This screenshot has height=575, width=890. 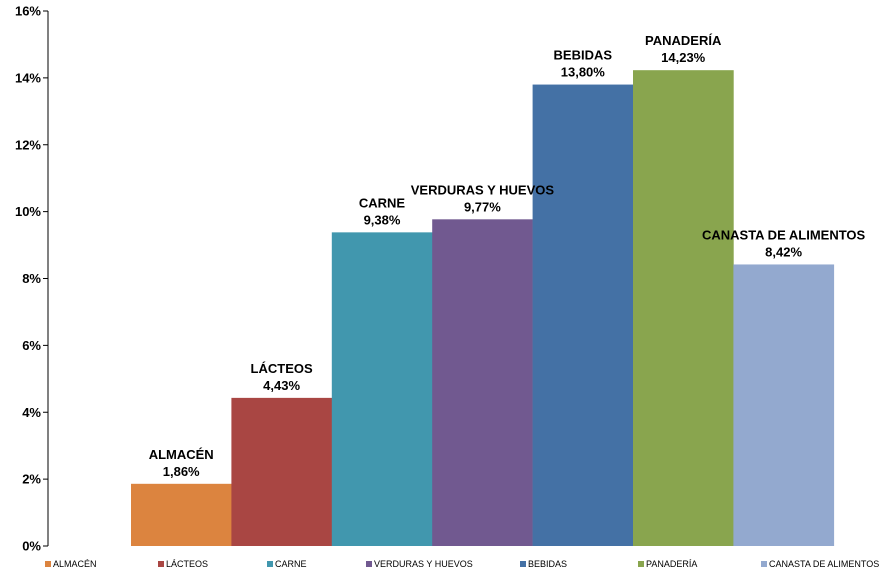 What do you see at coordinates (291, 564) in the screenshot?
I see `legend-label: CARNE` at bounding box center [291, 564].